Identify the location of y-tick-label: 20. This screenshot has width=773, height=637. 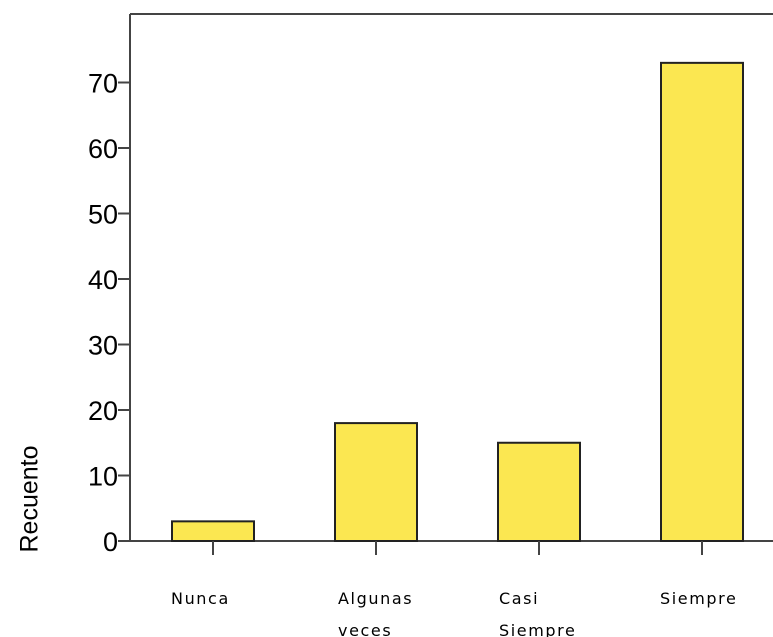
(103, 411).